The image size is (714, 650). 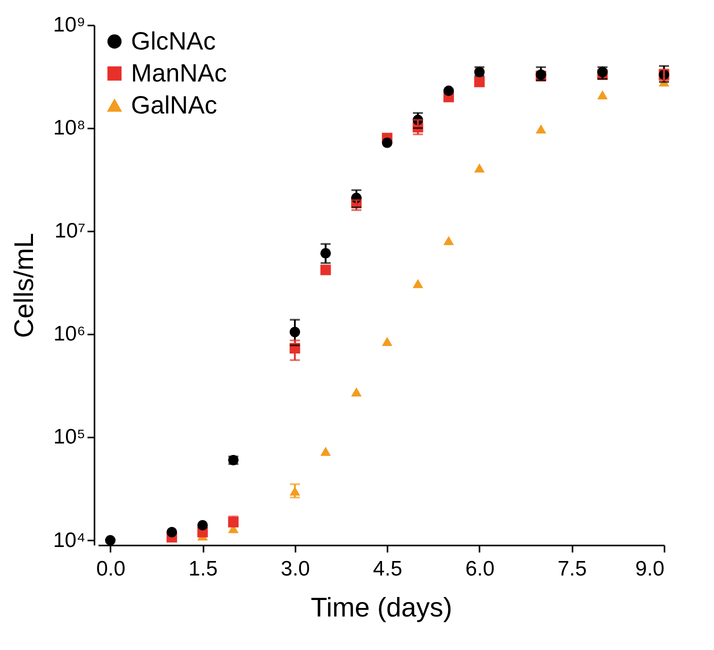 I want to click on x-tick-label: 1.5, so click(x=203, y=569).